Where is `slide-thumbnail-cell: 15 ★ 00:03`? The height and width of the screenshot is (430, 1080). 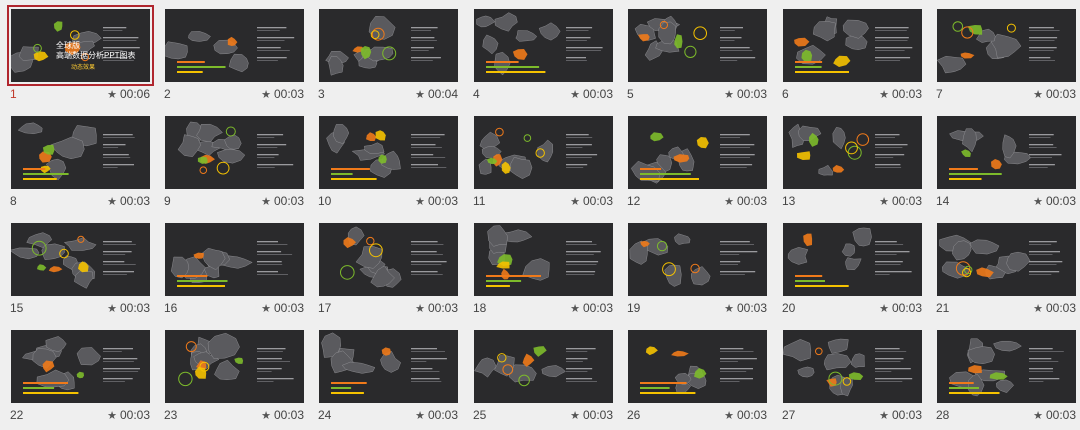 slide-thumbnail-cell: 15 ★ 00:03 is located at coordinates (81, 273).